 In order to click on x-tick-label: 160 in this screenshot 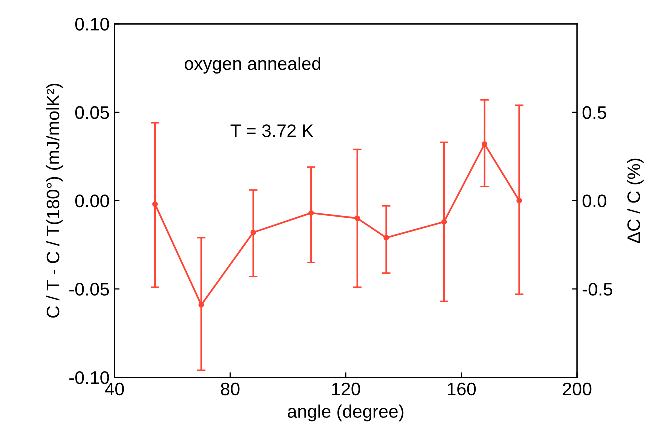, I will do `click(462, 389)`.